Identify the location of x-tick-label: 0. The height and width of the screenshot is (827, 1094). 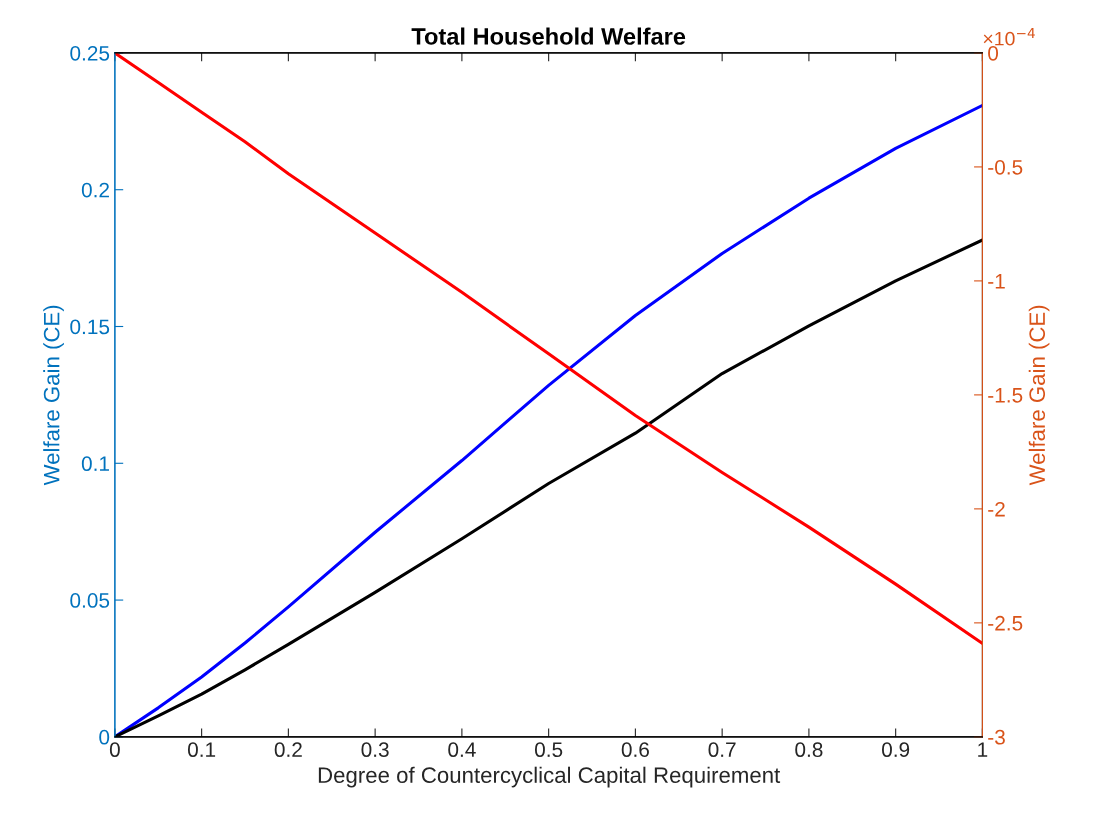
(114, 750).